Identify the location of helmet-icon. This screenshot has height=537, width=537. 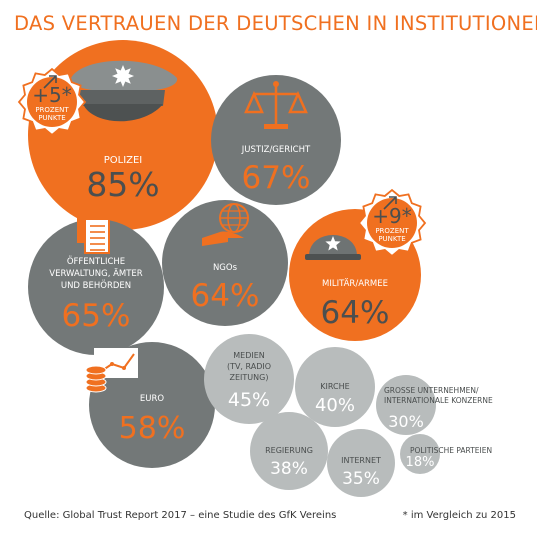
(333, 247).